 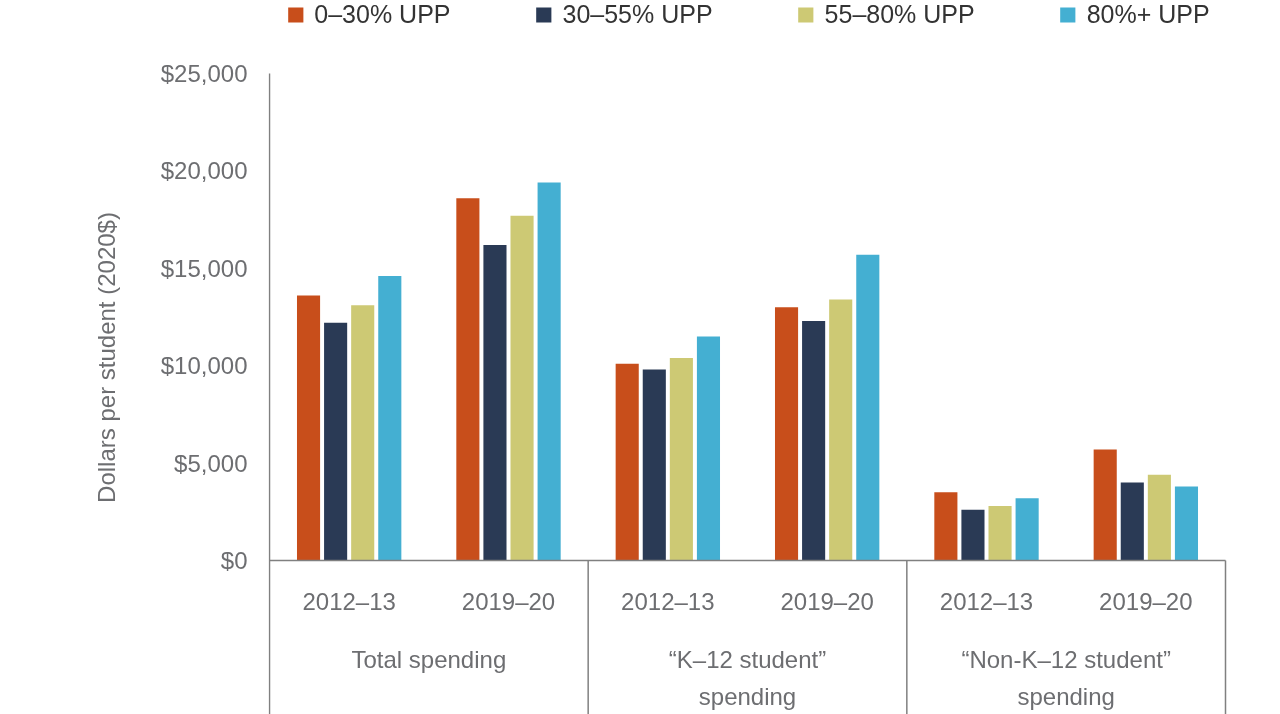 What do you see at coordinates (234, 560) in the screenshot?
I see `y-tick-label: $0` at bounding box center [234, 560].